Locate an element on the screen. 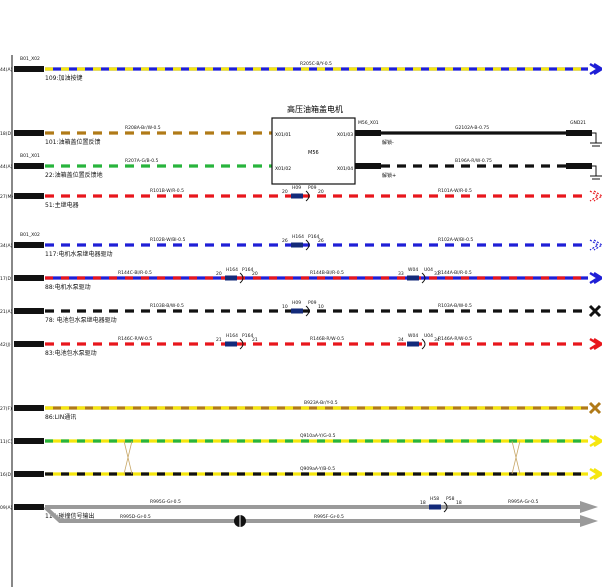 This screenshot has height=587, width=602. wire-2-ground-icon is located at coordinates (596, 139).